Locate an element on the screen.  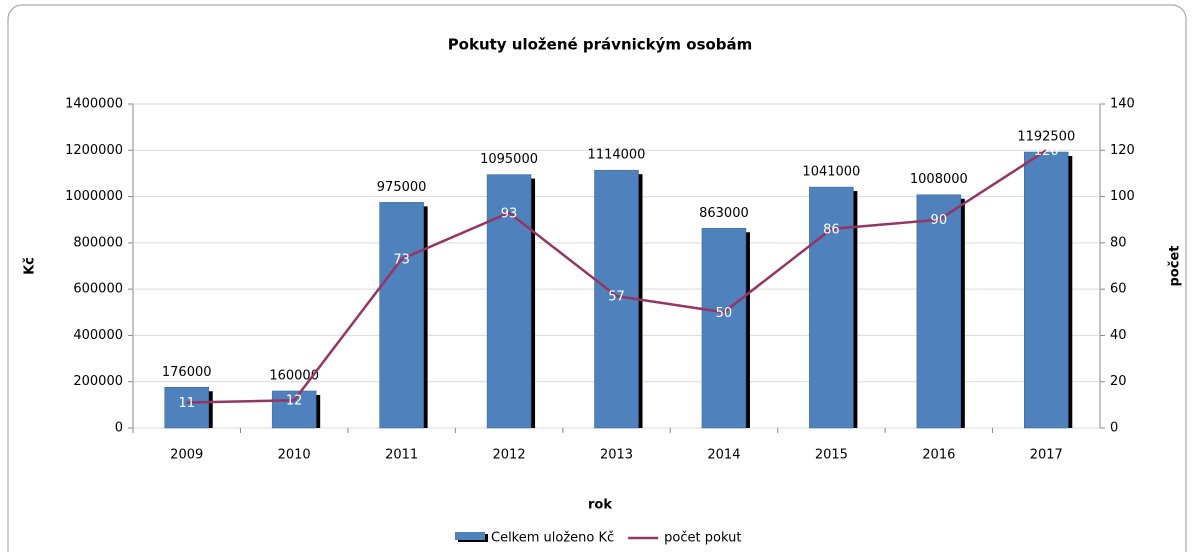
y-tick-label: 0 is located at coordinates (119, 428).